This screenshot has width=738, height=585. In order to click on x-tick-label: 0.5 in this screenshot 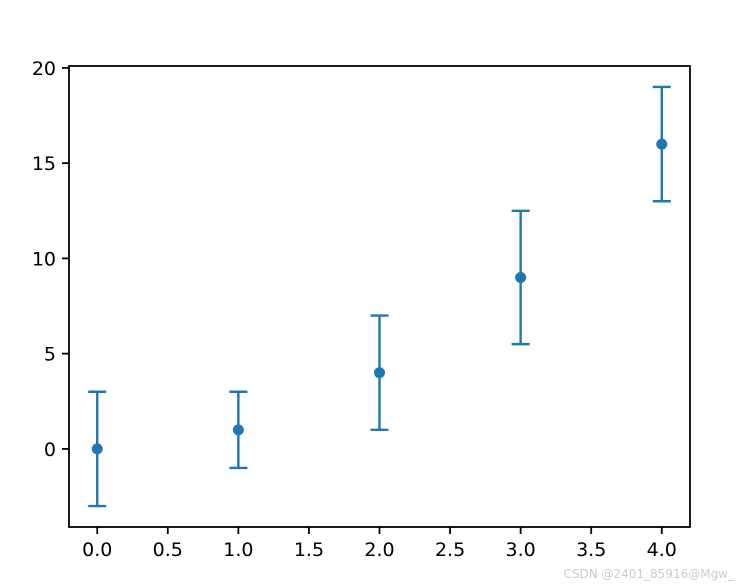, I will do `click(168, 550)`.